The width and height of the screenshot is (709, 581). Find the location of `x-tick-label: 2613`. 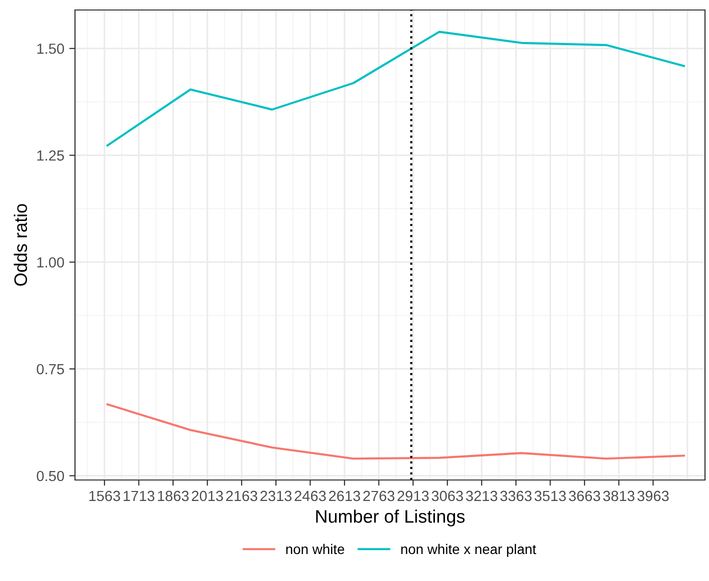

x-tick-label: 2613 is located at coordinates (344, 496).